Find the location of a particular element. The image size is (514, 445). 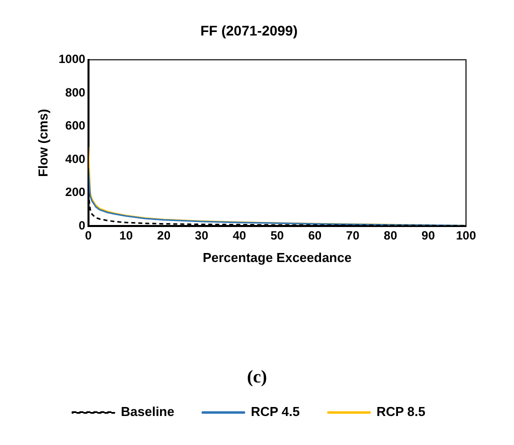

legend-label: RCP 4.5 is located at coordinates (275, 412).